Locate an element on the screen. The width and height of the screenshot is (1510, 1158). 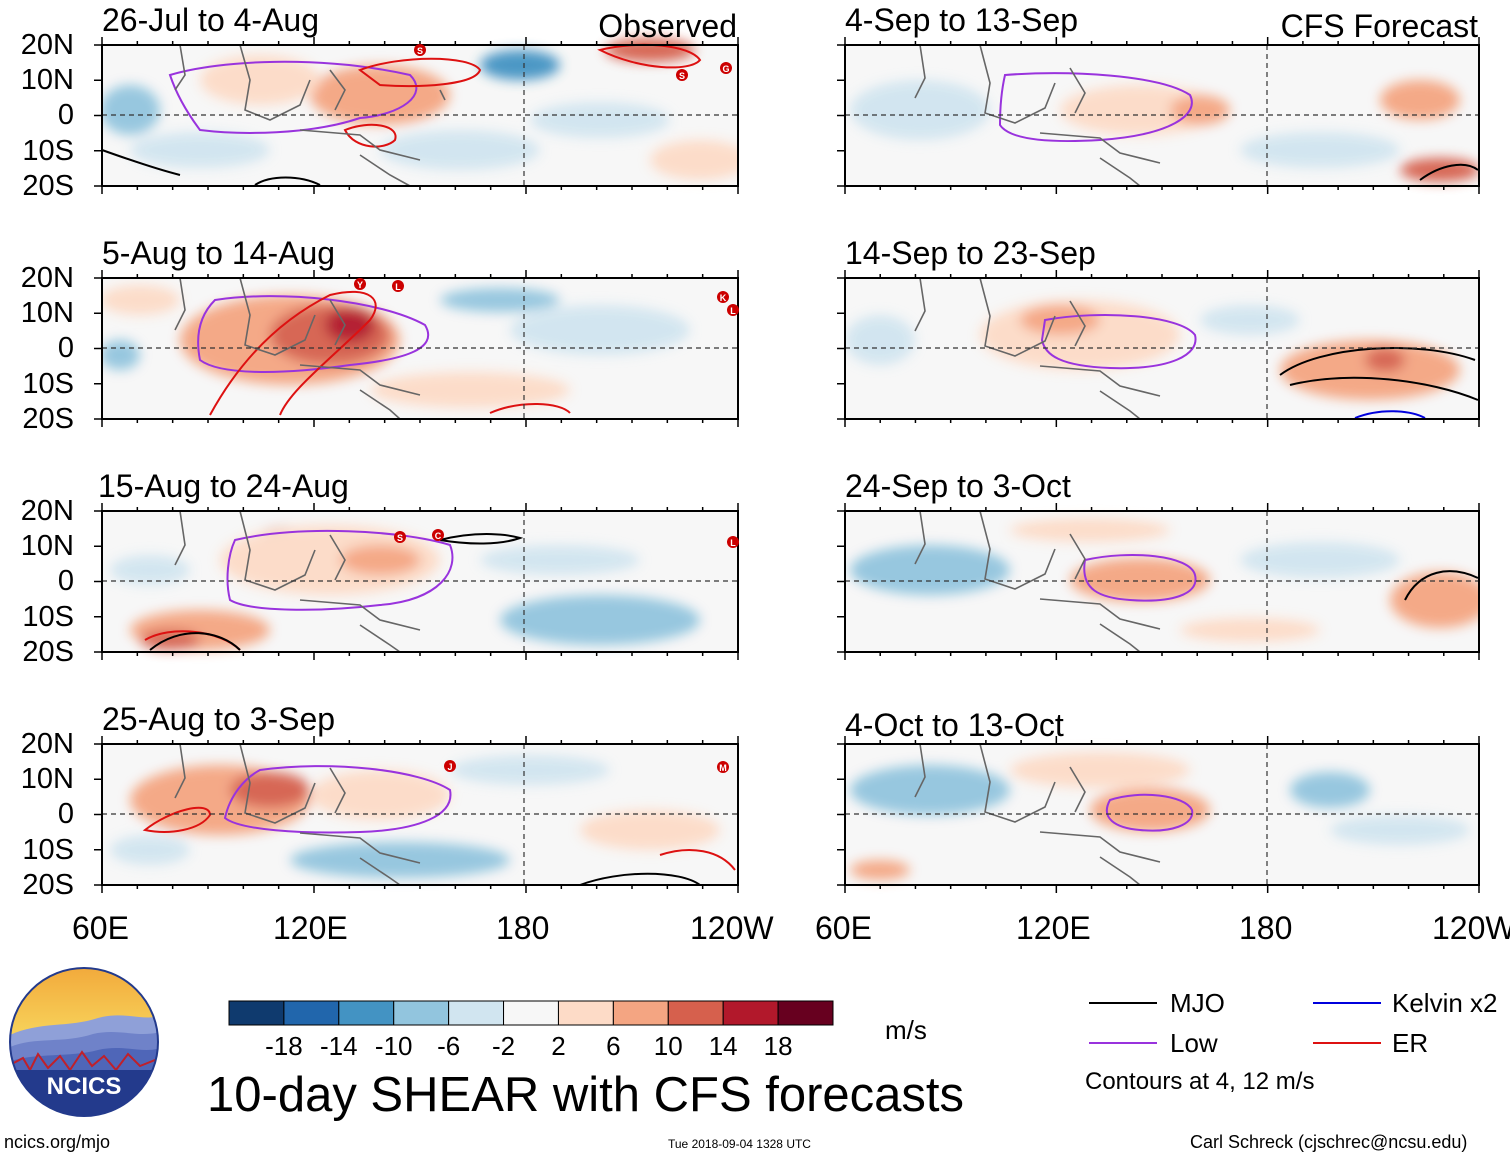
legend-lines is located at coordinates (1235, 1023).